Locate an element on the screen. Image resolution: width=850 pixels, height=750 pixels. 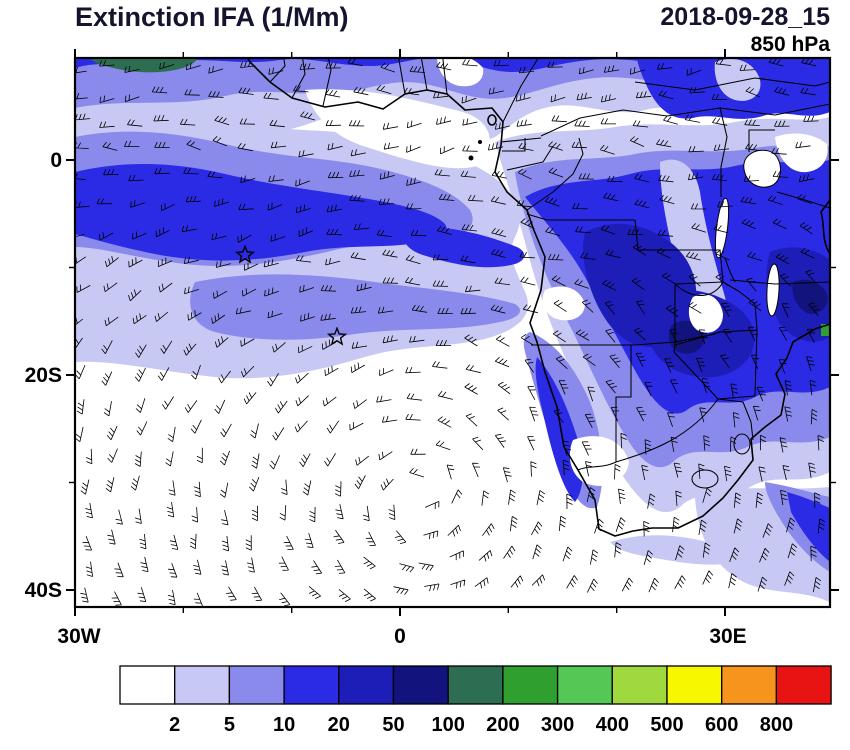
colorbar-tick-label: 100 is located at coordinates (448, 725).